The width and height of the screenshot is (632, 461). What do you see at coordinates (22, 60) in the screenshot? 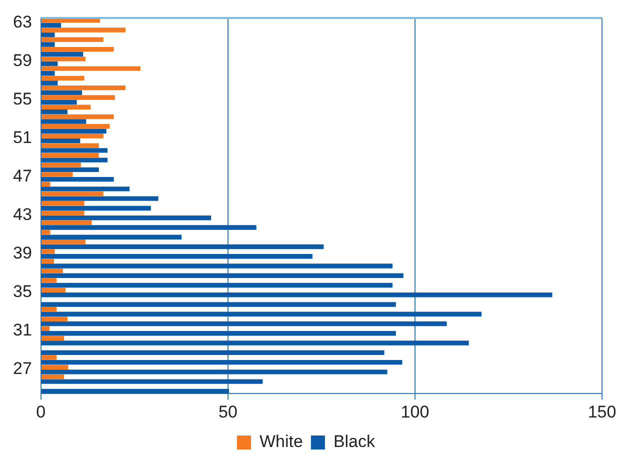
I see `y-tick-label: 59` at bounding box center [22, 60].